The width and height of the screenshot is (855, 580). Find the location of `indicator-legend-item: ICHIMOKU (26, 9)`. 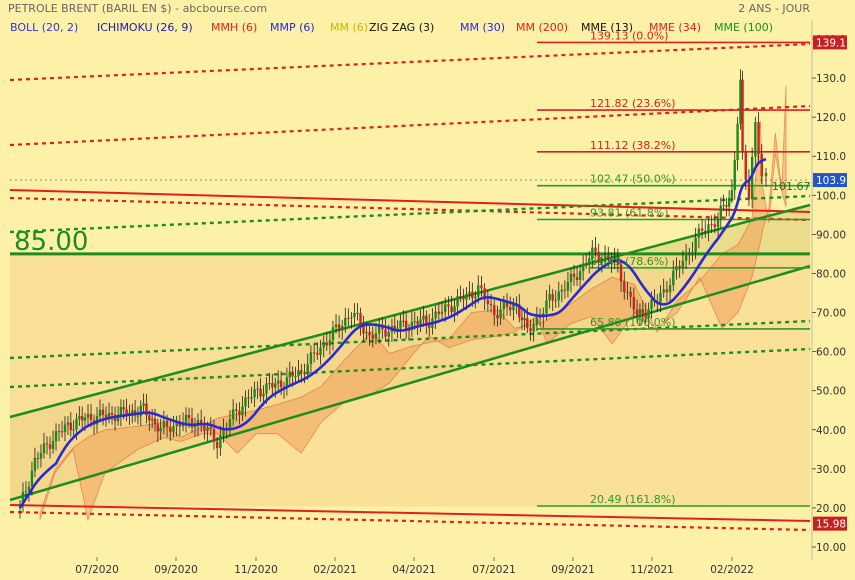

indicator-legend-item: ICHIMOKU (26, 9) is located at coordinates (145, 27).